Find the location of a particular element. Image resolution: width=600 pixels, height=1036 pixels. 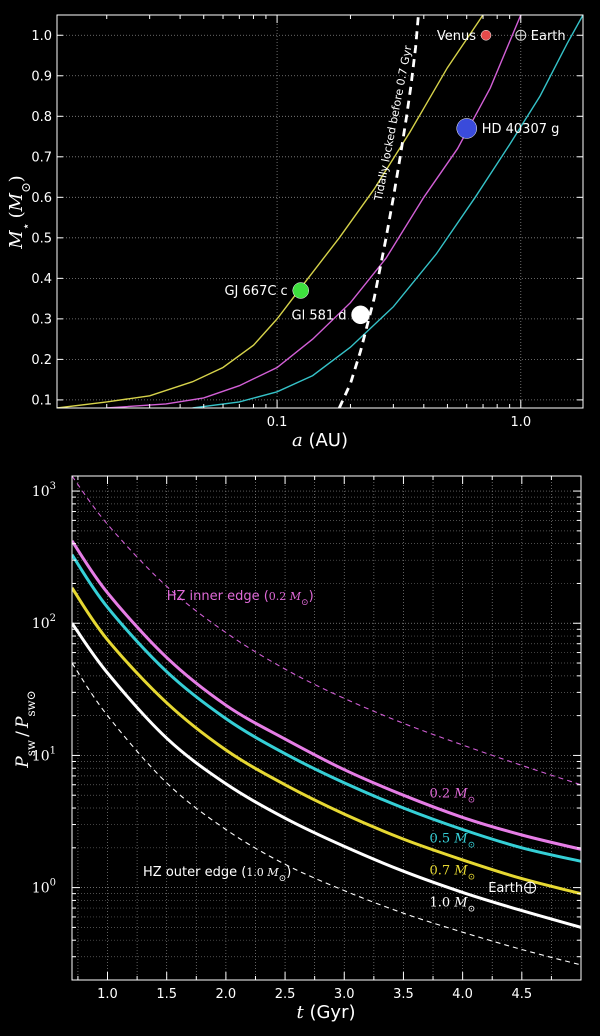

planet-point-venus is located at coordinates (486, 35).